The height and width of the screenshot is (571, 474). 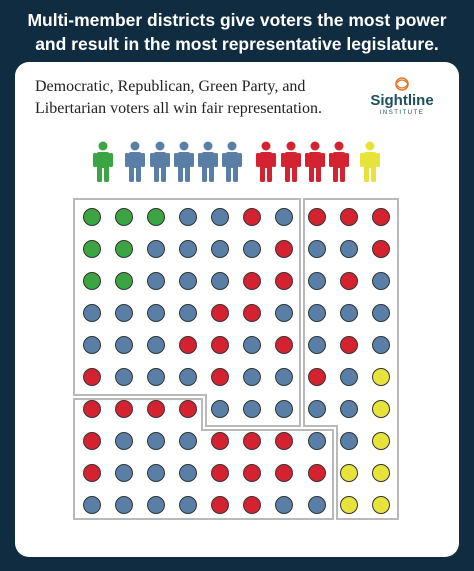 I want to click on subtitle-line-1: Democratic, Republican, Green Party, and, so click(x=170, y=86).